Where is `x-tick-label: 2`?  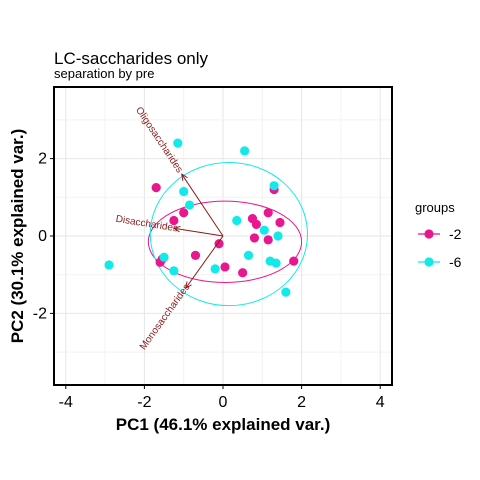
x-tick-label: 2 is located at coordinates (301, 402).